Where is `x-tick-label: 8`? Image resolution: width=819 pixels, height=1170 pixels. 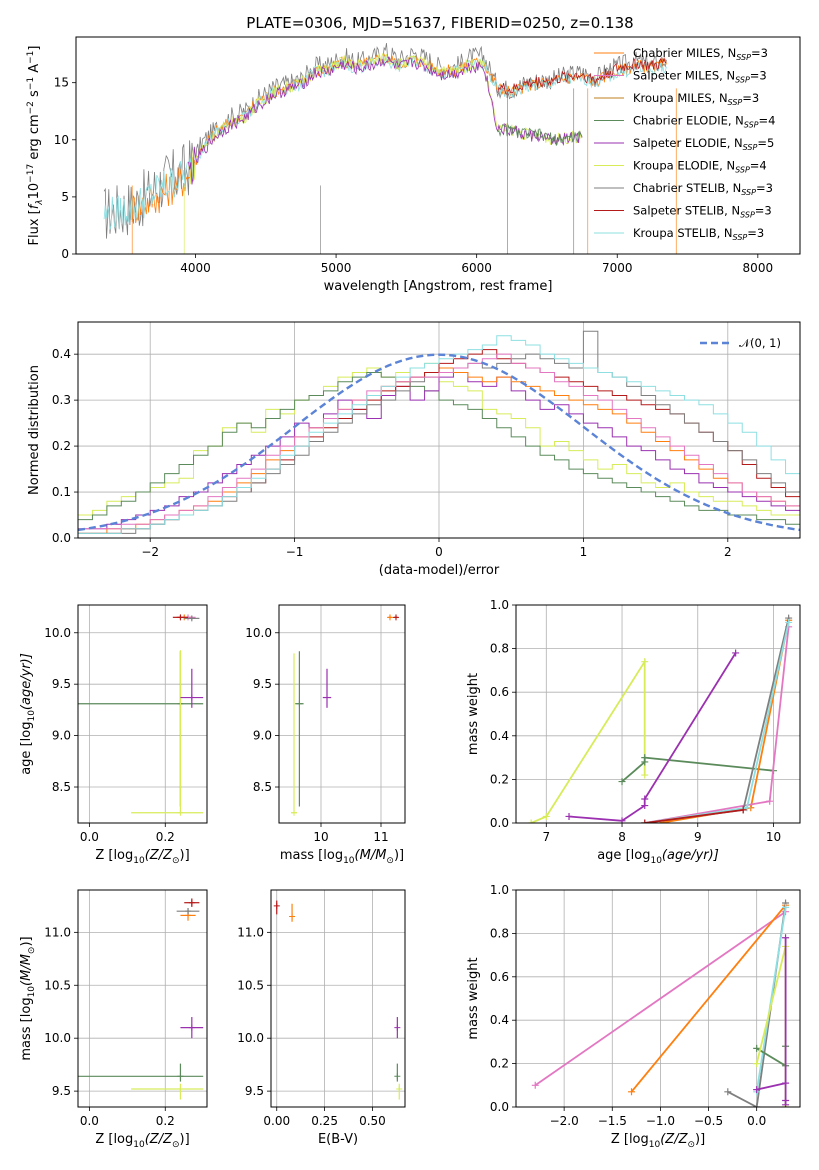 x-tick-label: 8 is located at coordinates (622, 837).